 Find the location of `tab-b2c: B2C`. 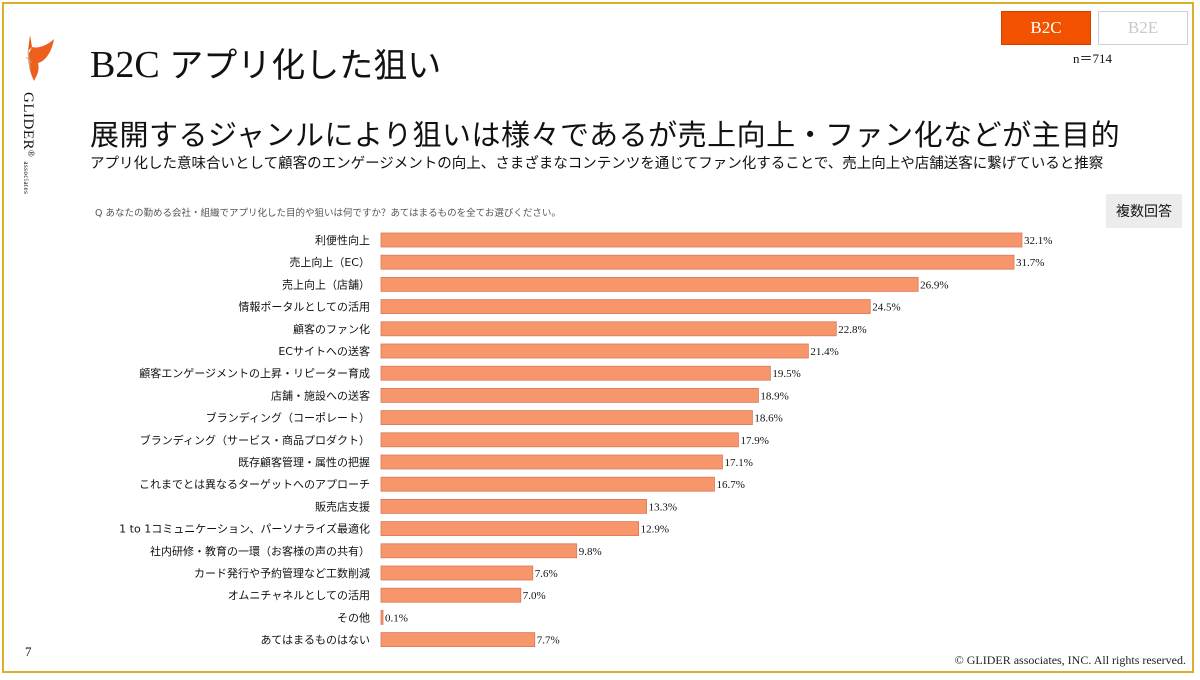

tab-b2c: B2C is located at coordinates (1046, 28).